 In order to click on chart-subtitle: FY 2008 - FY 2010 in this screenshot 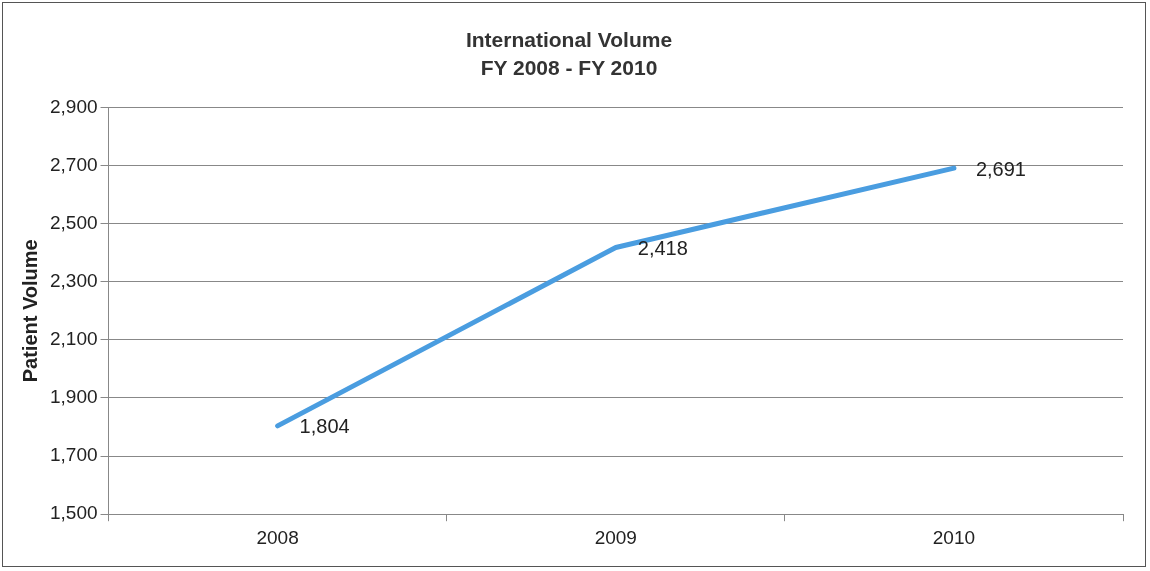, I will do `click(569, 67)`.